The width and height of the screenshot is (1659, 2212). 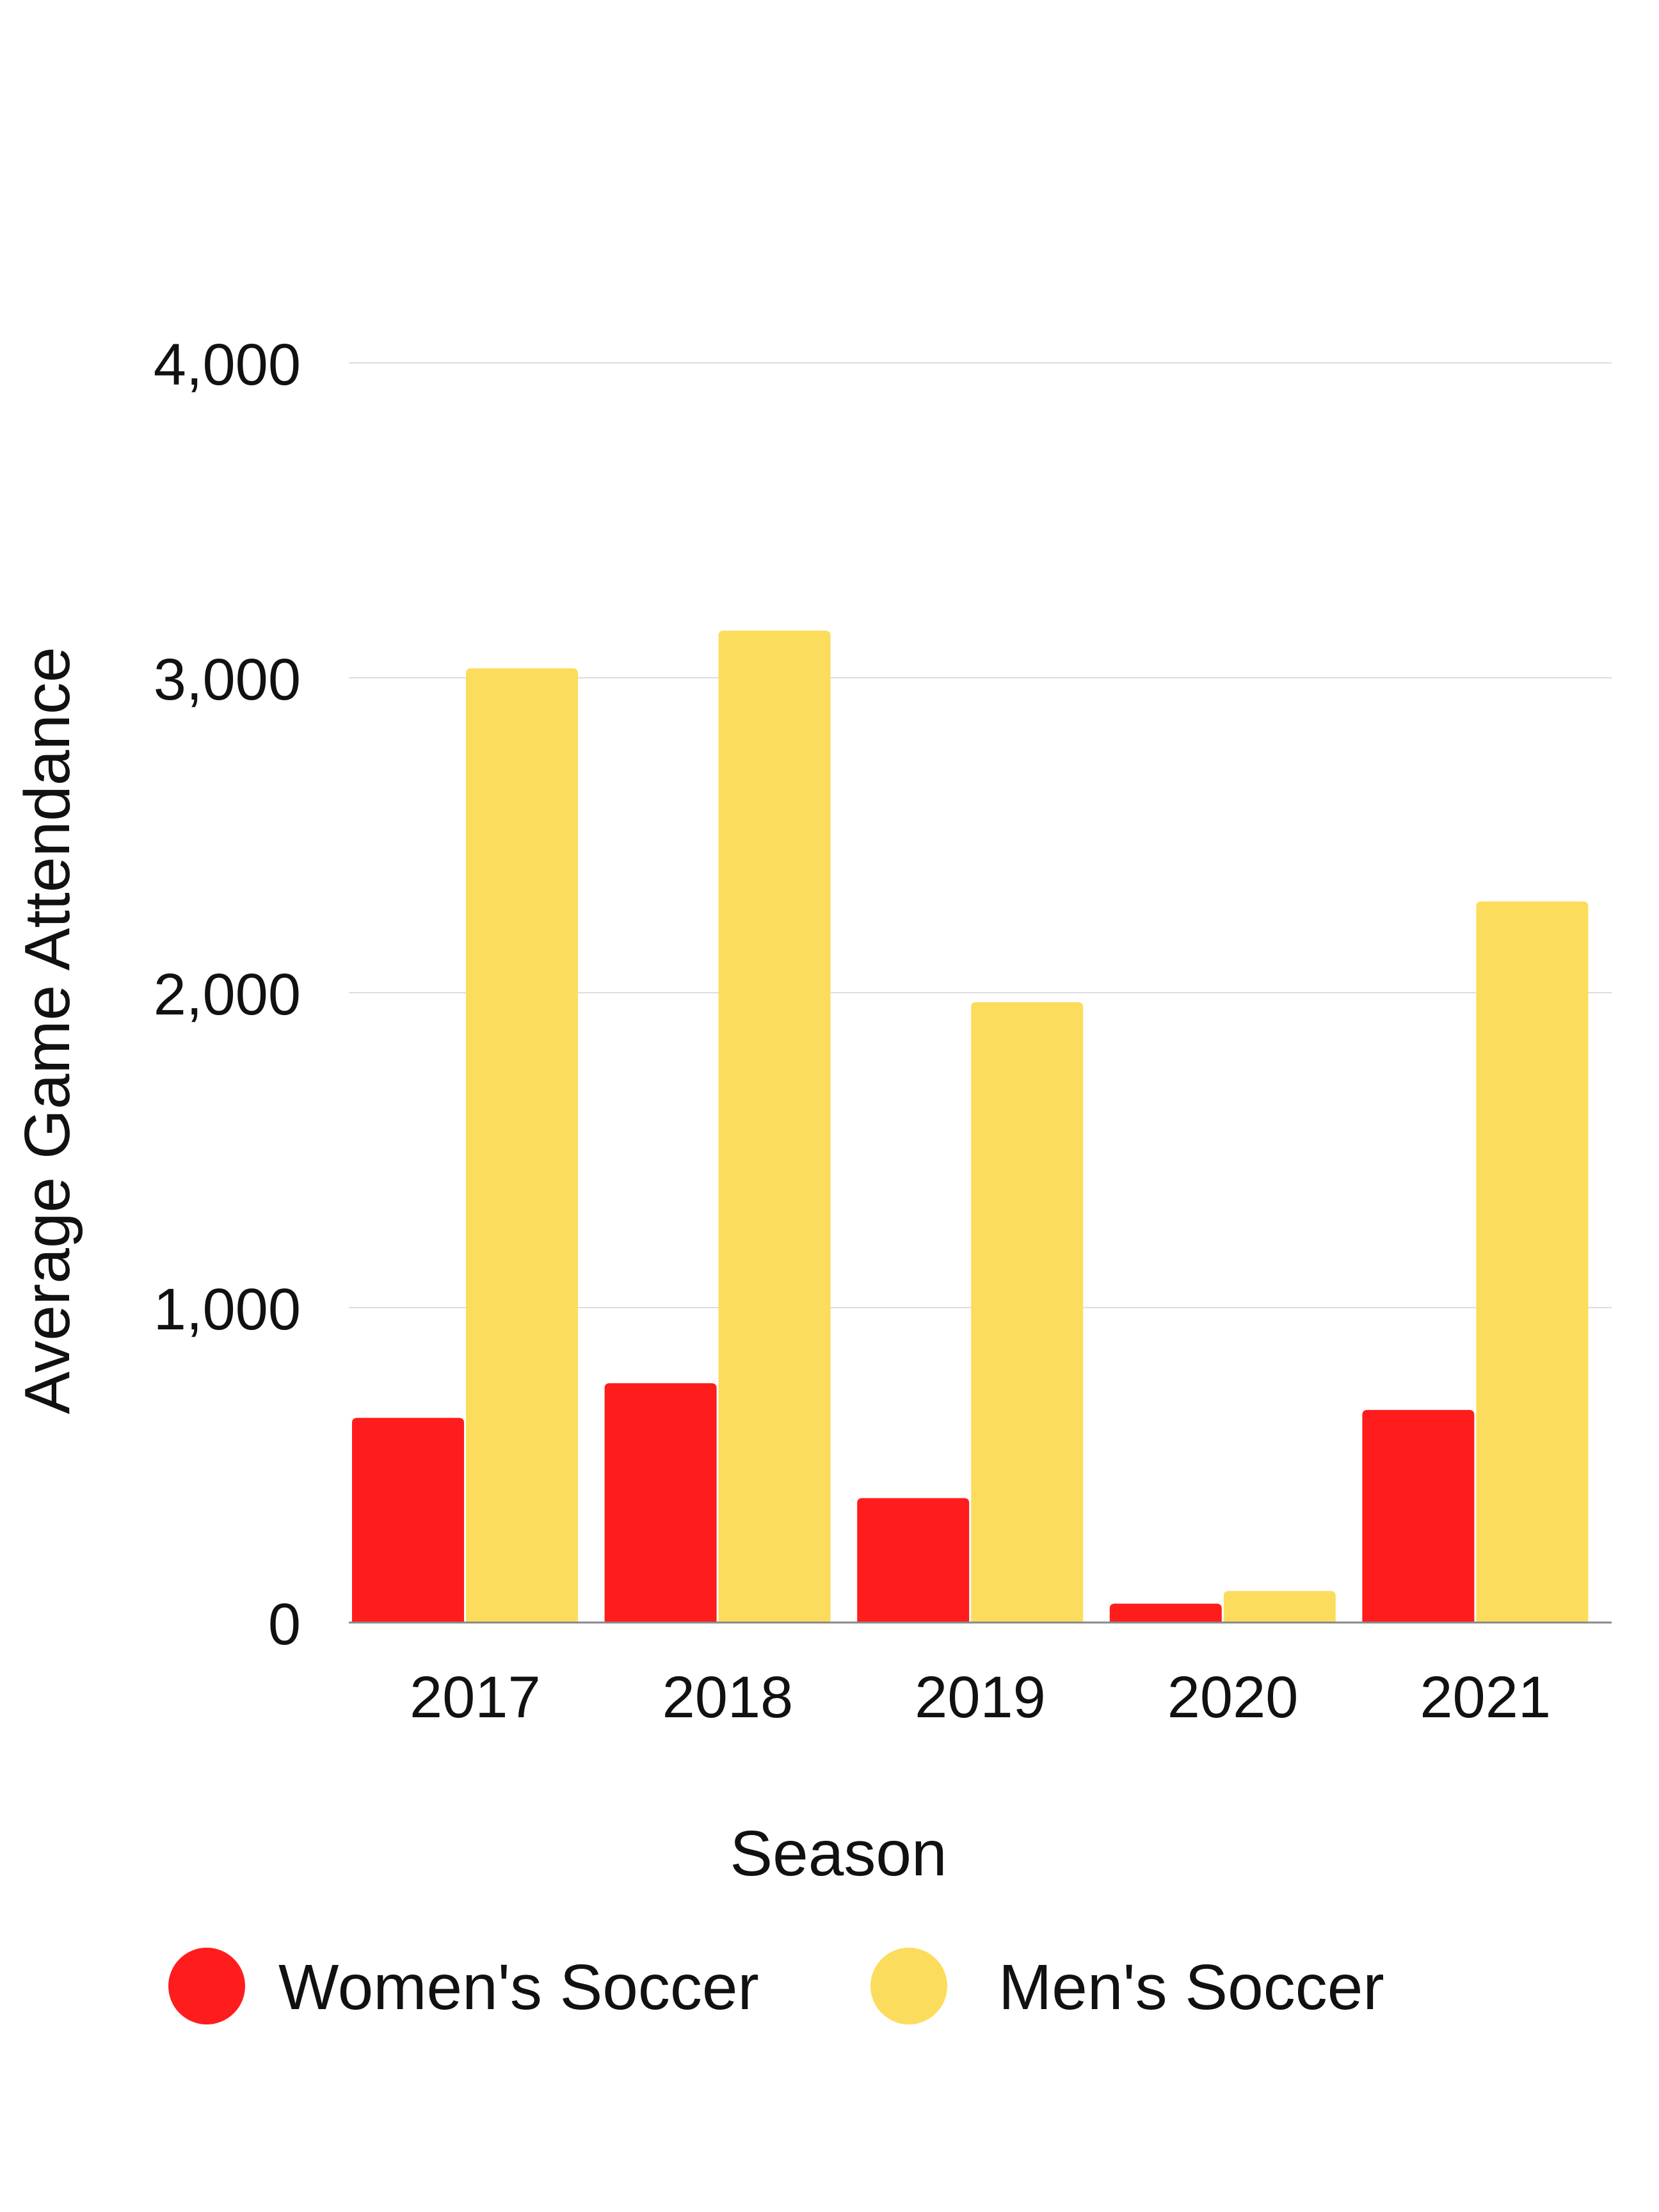 What do you see at coordinates (227, 364) in the screenshot?
I see `y-tick-label: 4,000` at bounding box center [227, 364].